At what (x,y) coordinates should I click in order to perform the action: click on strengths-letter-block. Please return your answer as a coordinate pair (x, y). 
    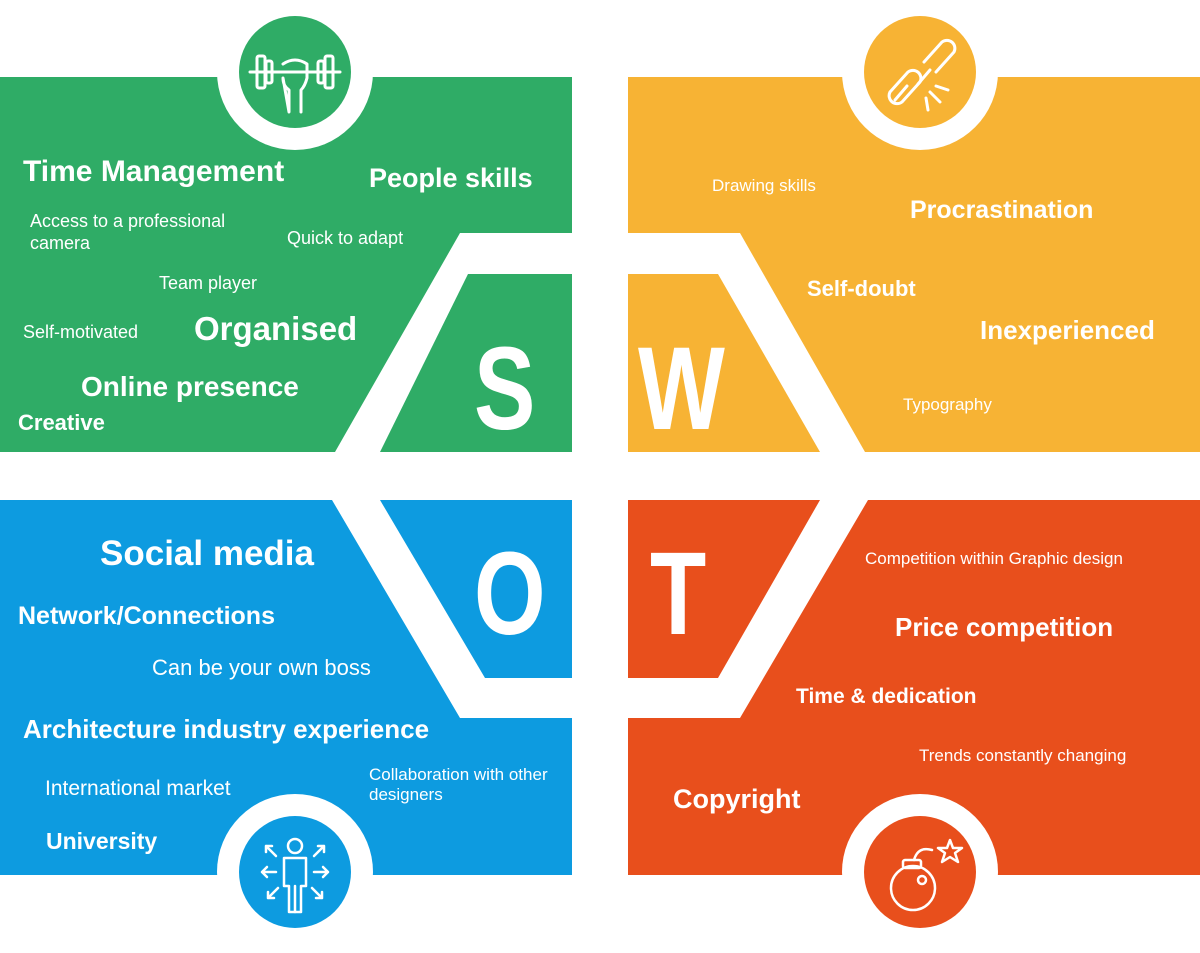
    Looking at the image, I should click on (476, 363).